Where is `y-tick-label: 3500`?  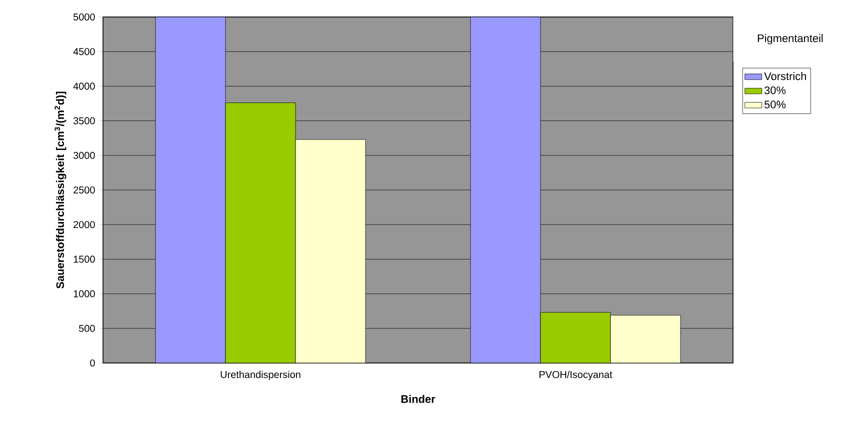 y-tick-label: 3500 is located at coordinates (84, 120).